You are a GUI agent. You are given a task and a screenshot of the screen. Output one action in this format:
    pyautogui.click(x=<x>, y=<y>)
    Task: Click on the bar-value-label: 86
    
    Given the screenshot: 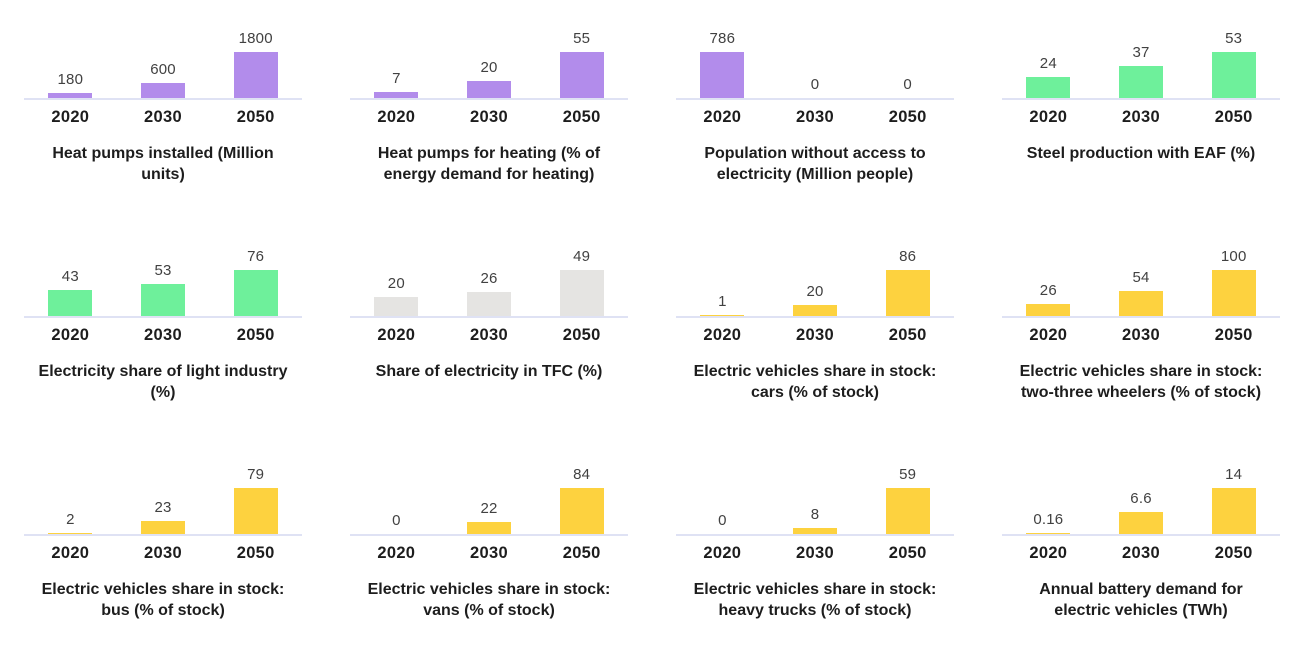 What is the action you would take?
    pyautogui.click(x=908, y=256)
    